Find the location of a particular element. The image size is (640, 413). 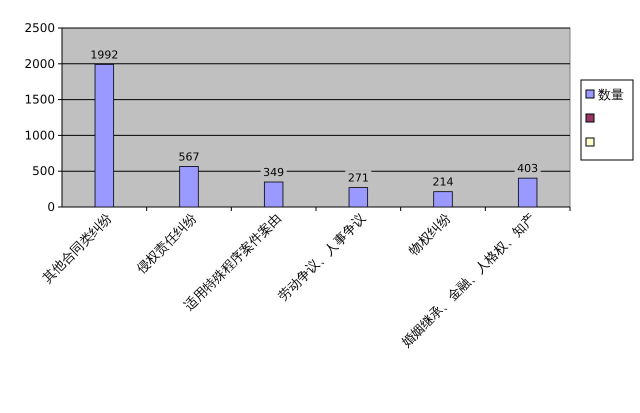

y-tick-label: 1000 is located at coordinates (39, 135).